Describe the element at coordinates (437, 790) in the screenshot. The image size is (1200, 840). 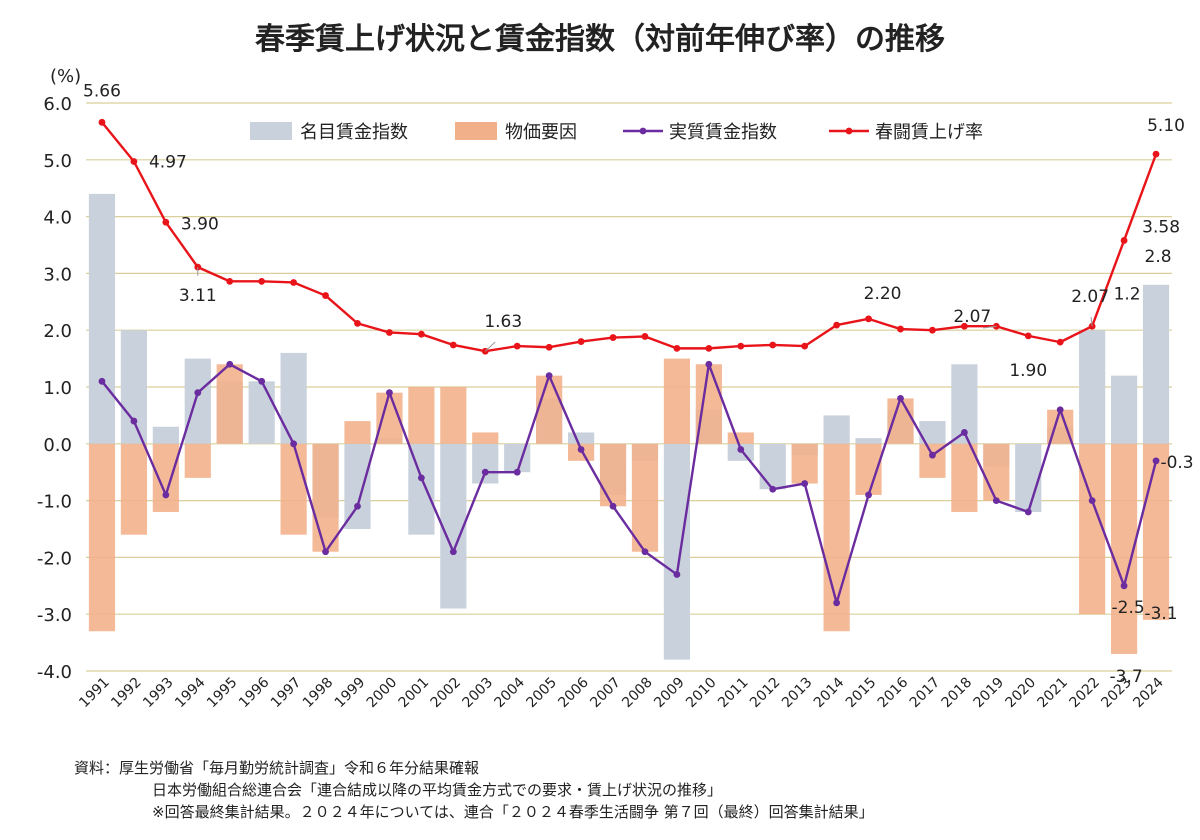
I see `source-note-2: 日本労働組合総連合会「連合結成以降の平均賃金方式での要求・賃上げ状況の推移」` at that location.